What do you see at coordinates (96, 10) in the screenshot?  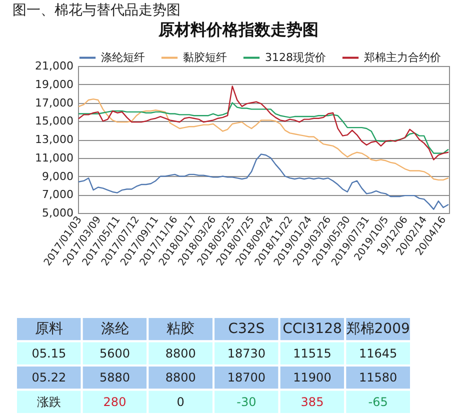 I see `text: 图一、棉花与替代品走势图` at bounding box center [96, 10].